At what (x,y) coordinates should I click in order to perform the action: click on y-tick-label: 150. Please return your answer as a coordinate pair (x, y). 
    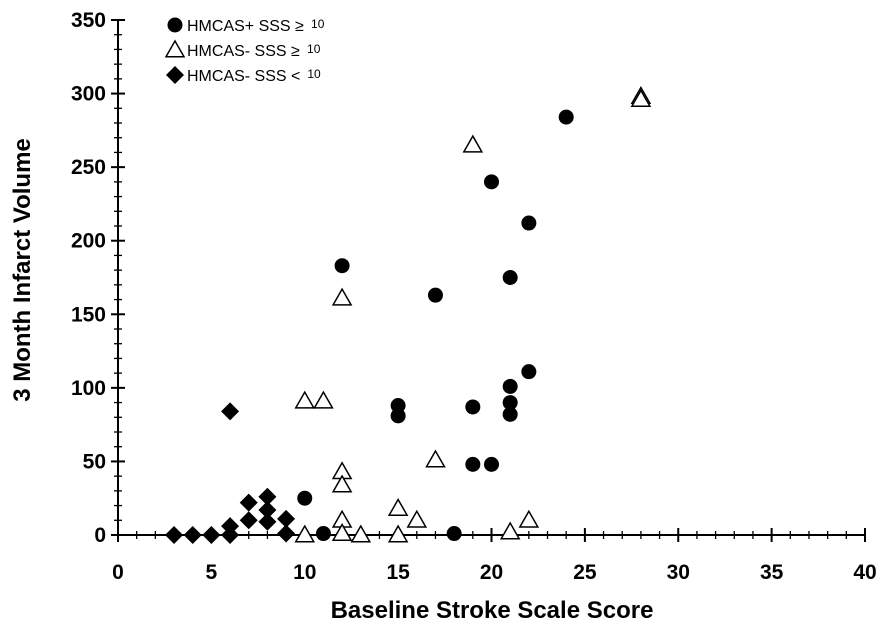
    Looking at the image, I should click on (88, 314).